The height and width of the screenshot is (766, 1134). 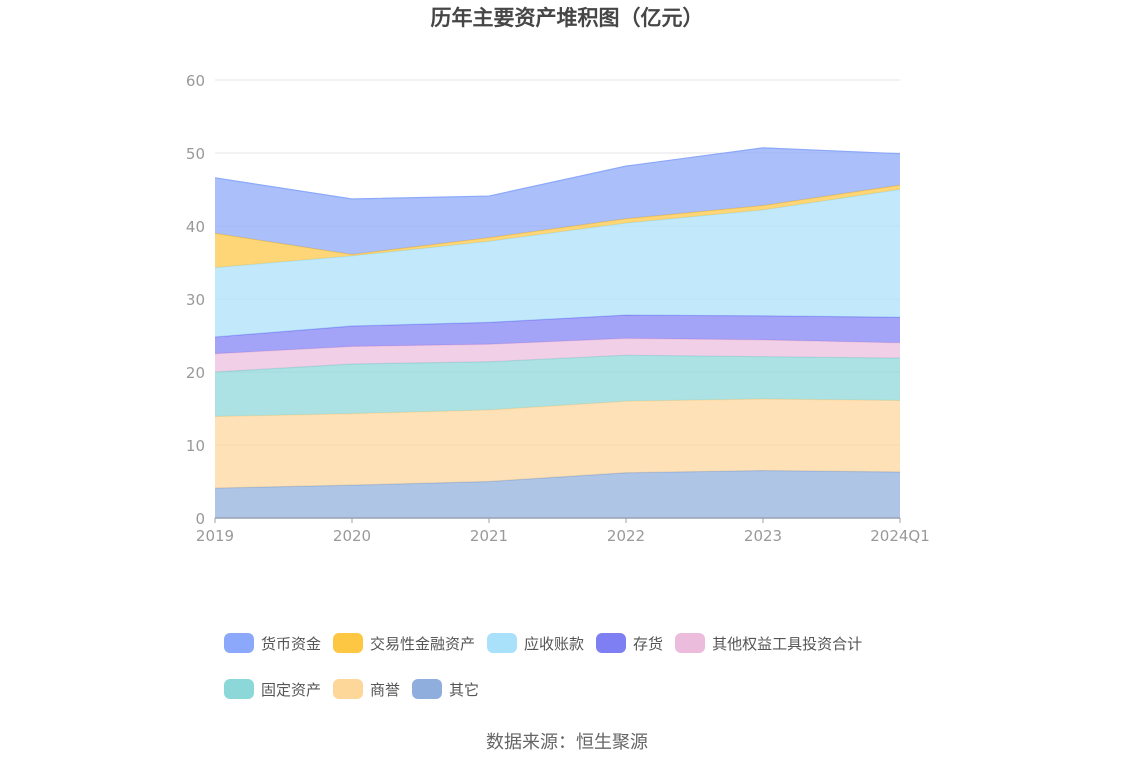 What do you see at coordinates (291, 689) in the screenshot?
I see `legend-label: 固定资产` at bounding box center [291, 689].